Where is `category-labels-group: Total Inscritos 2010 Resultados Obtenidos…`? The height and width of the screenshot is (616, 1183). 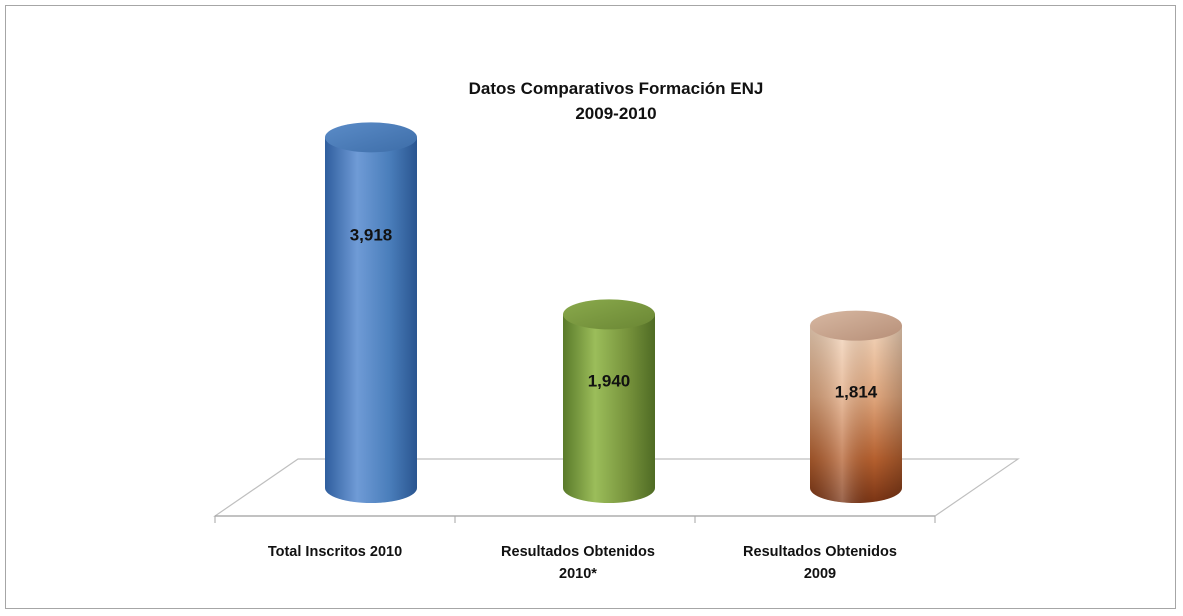 category-labels-group: Total Inscritos 2010 Resultados Obtenidos… is located at coordinates (582, 563).